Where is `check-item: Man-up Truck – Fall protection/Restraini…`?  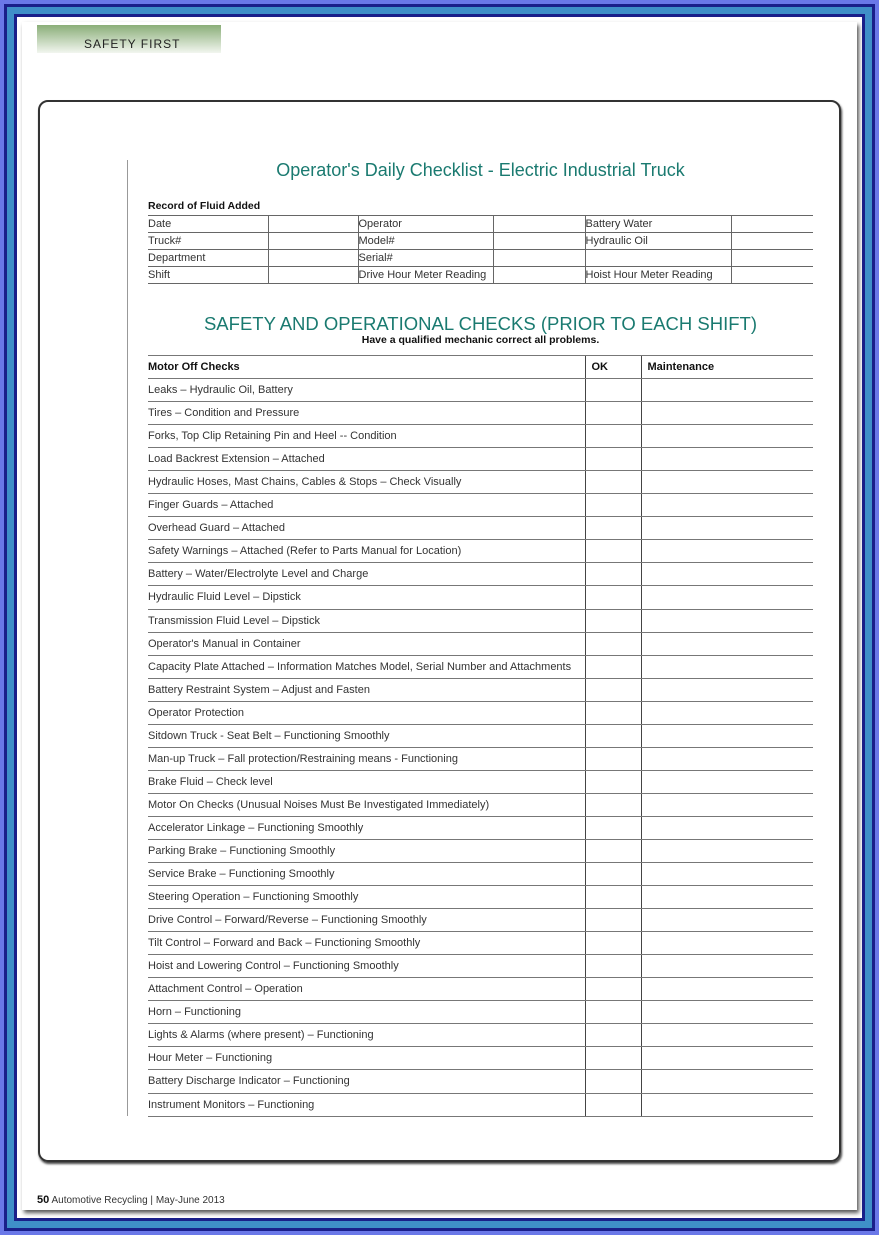
check-item: Man-up Truck – Fall protection/Restraini… is located at coordinates (366, 758).